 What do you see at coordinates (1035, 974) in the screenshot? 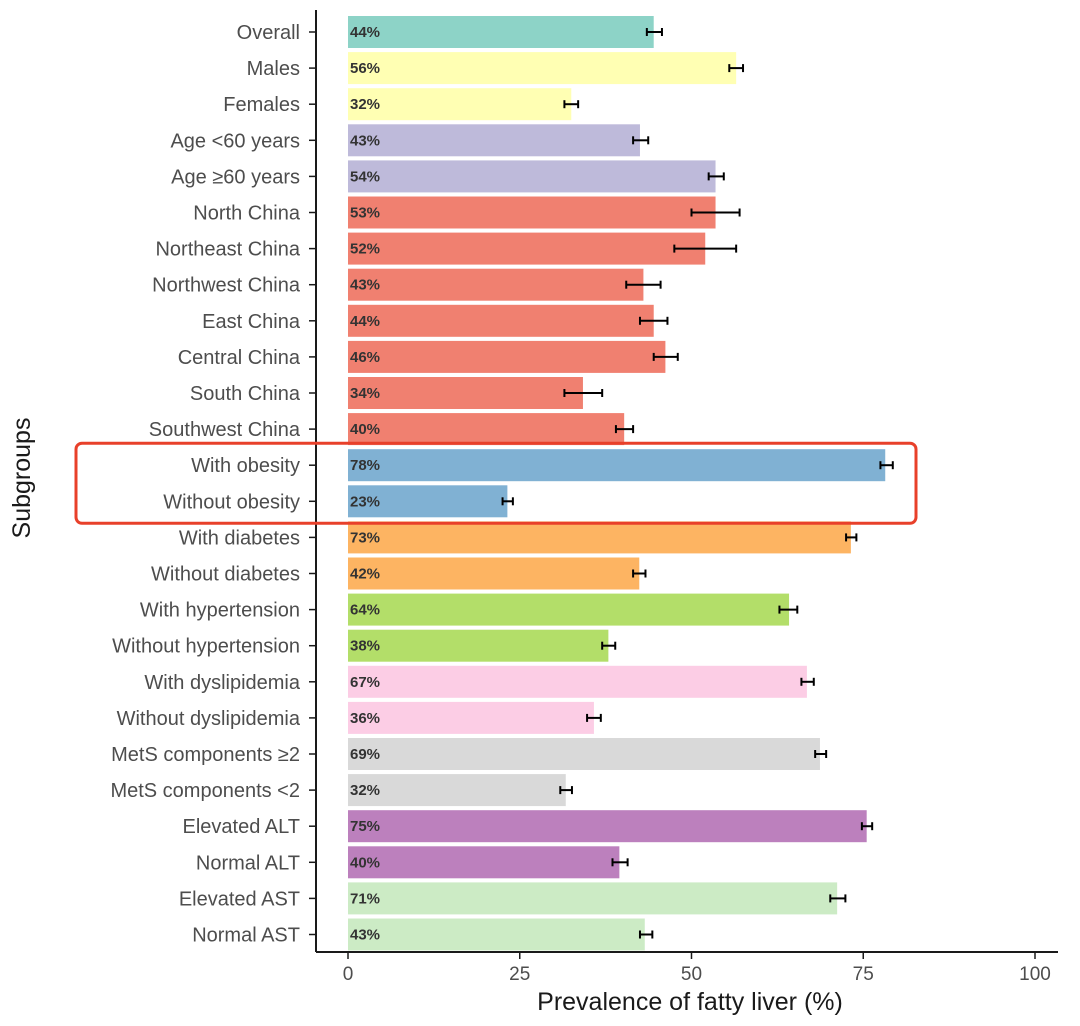
I see `x-tick-label: 100` at bounding box center [1035, 974].